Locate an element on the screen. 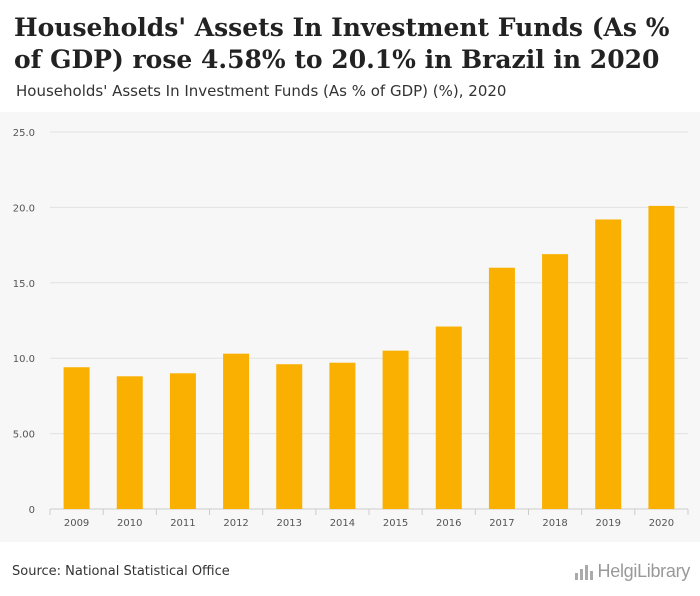  bar-2010 is located at coordinates (129, 442).